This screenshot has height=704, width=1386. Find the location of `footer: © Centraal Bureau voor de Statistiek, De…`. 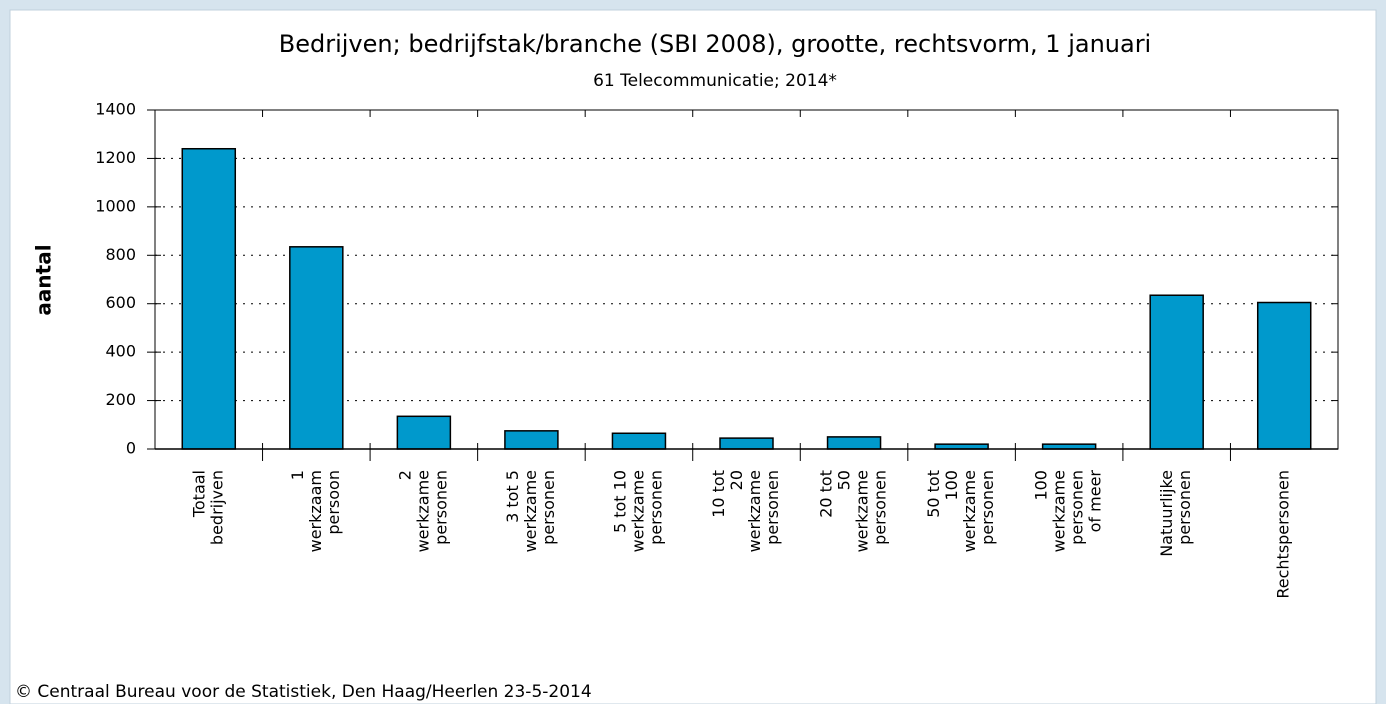

footer: © Centraal Bureau voor de Statistiek, De… is located at coordinates (303, 692).